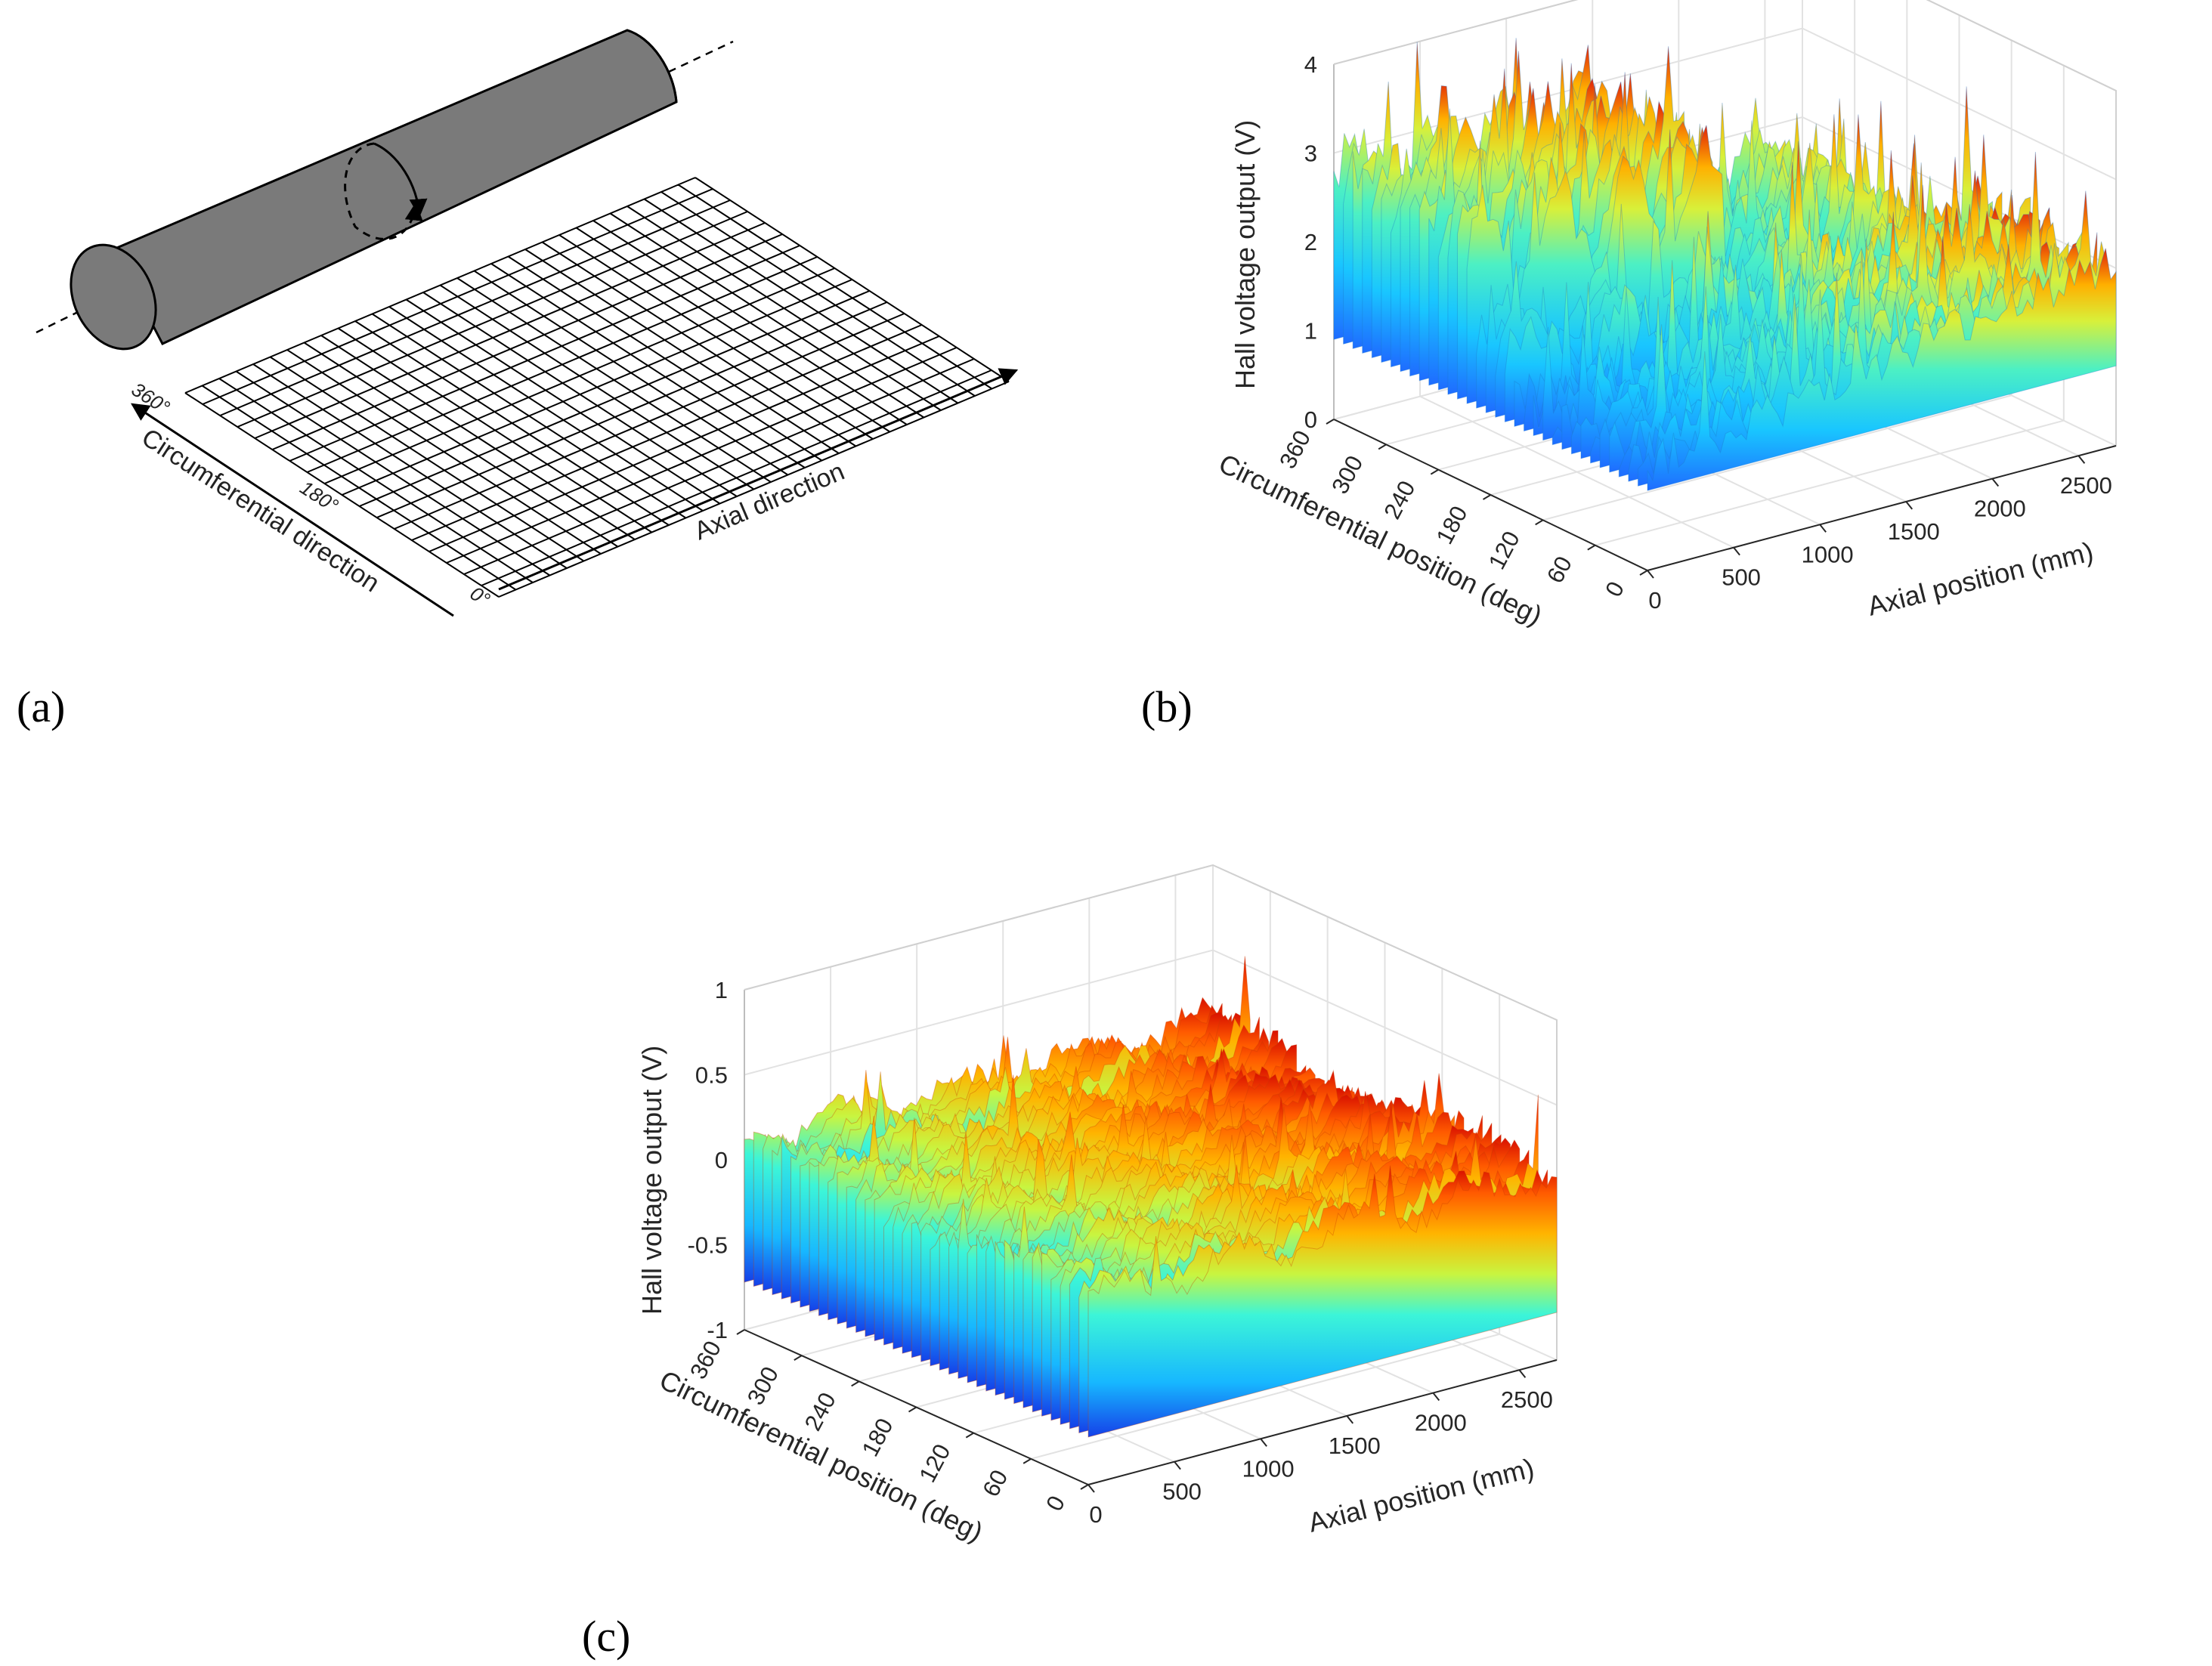  I want to click on axial-arrow, so click(758, 479).